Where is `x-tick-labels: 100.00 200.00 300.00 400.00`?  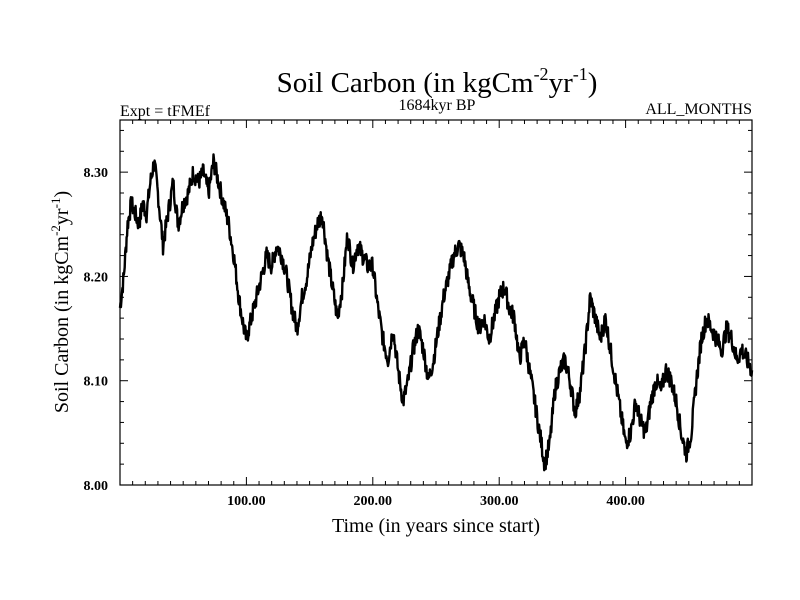
x-tick-labels: 100.00 200.00 300.00 400.00 is located at coordinates (436, 501).